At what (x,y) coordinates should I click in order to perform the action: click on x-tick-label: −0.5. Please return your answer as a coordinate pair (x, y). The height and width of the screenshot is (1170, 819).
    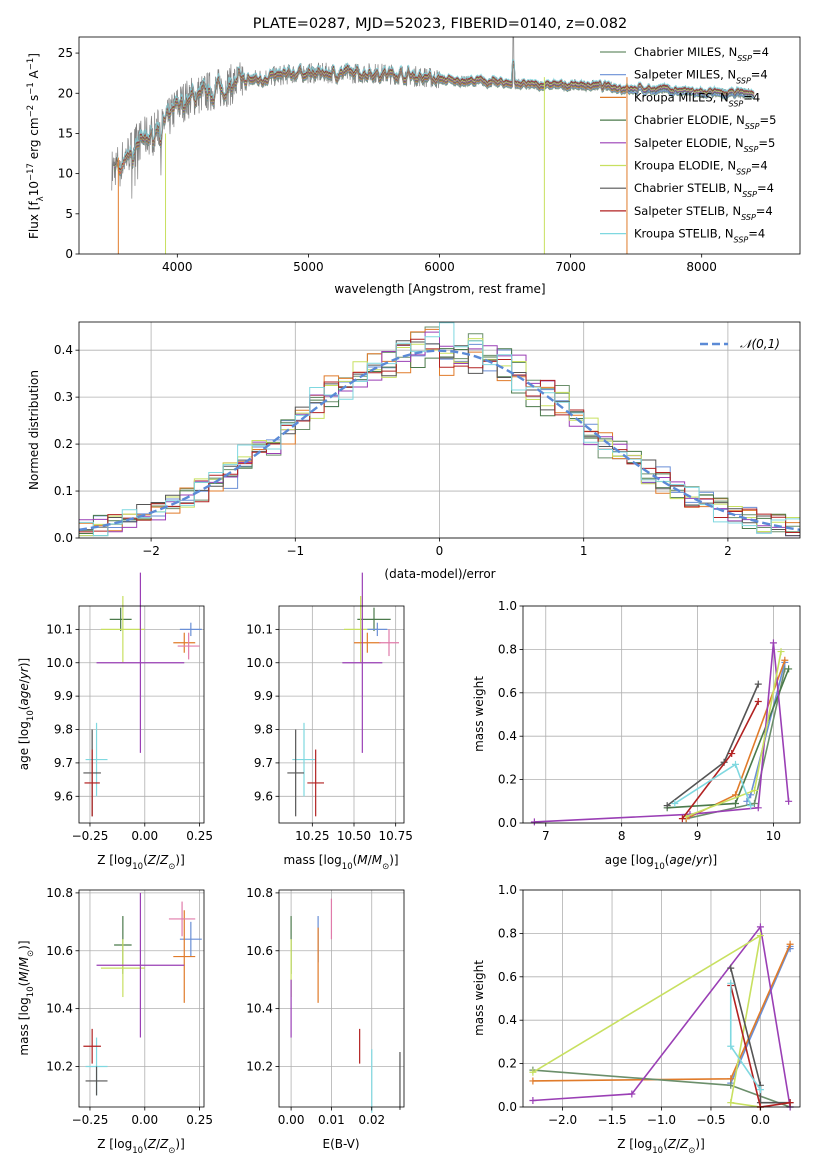
    Looking at the image, I should click on (710, 1120).